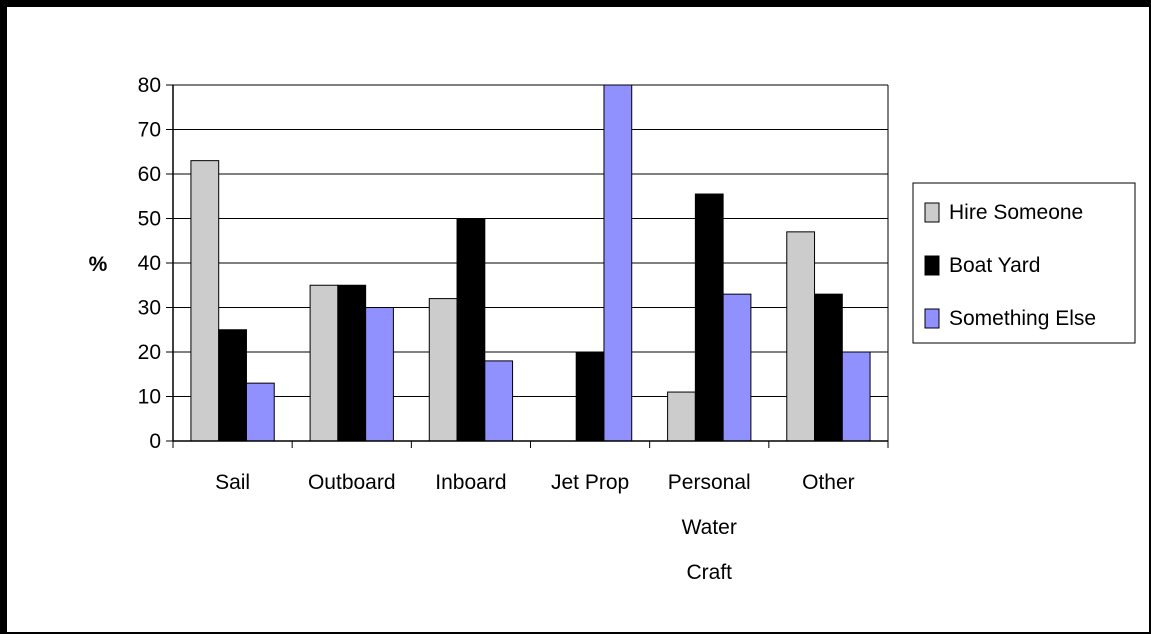 The width and height of the screenshot is (1151, 641). I want to click on y-tick-label: 10, so click(149, 397).